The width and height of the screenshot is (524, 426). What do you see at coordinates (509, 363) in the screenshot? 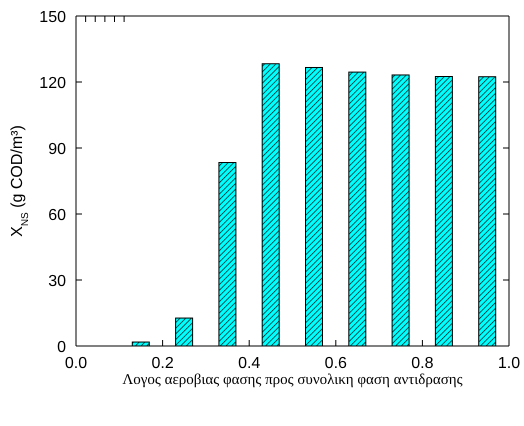
I see `x-tick-label: 1.0` at bounding box center [509, 363].